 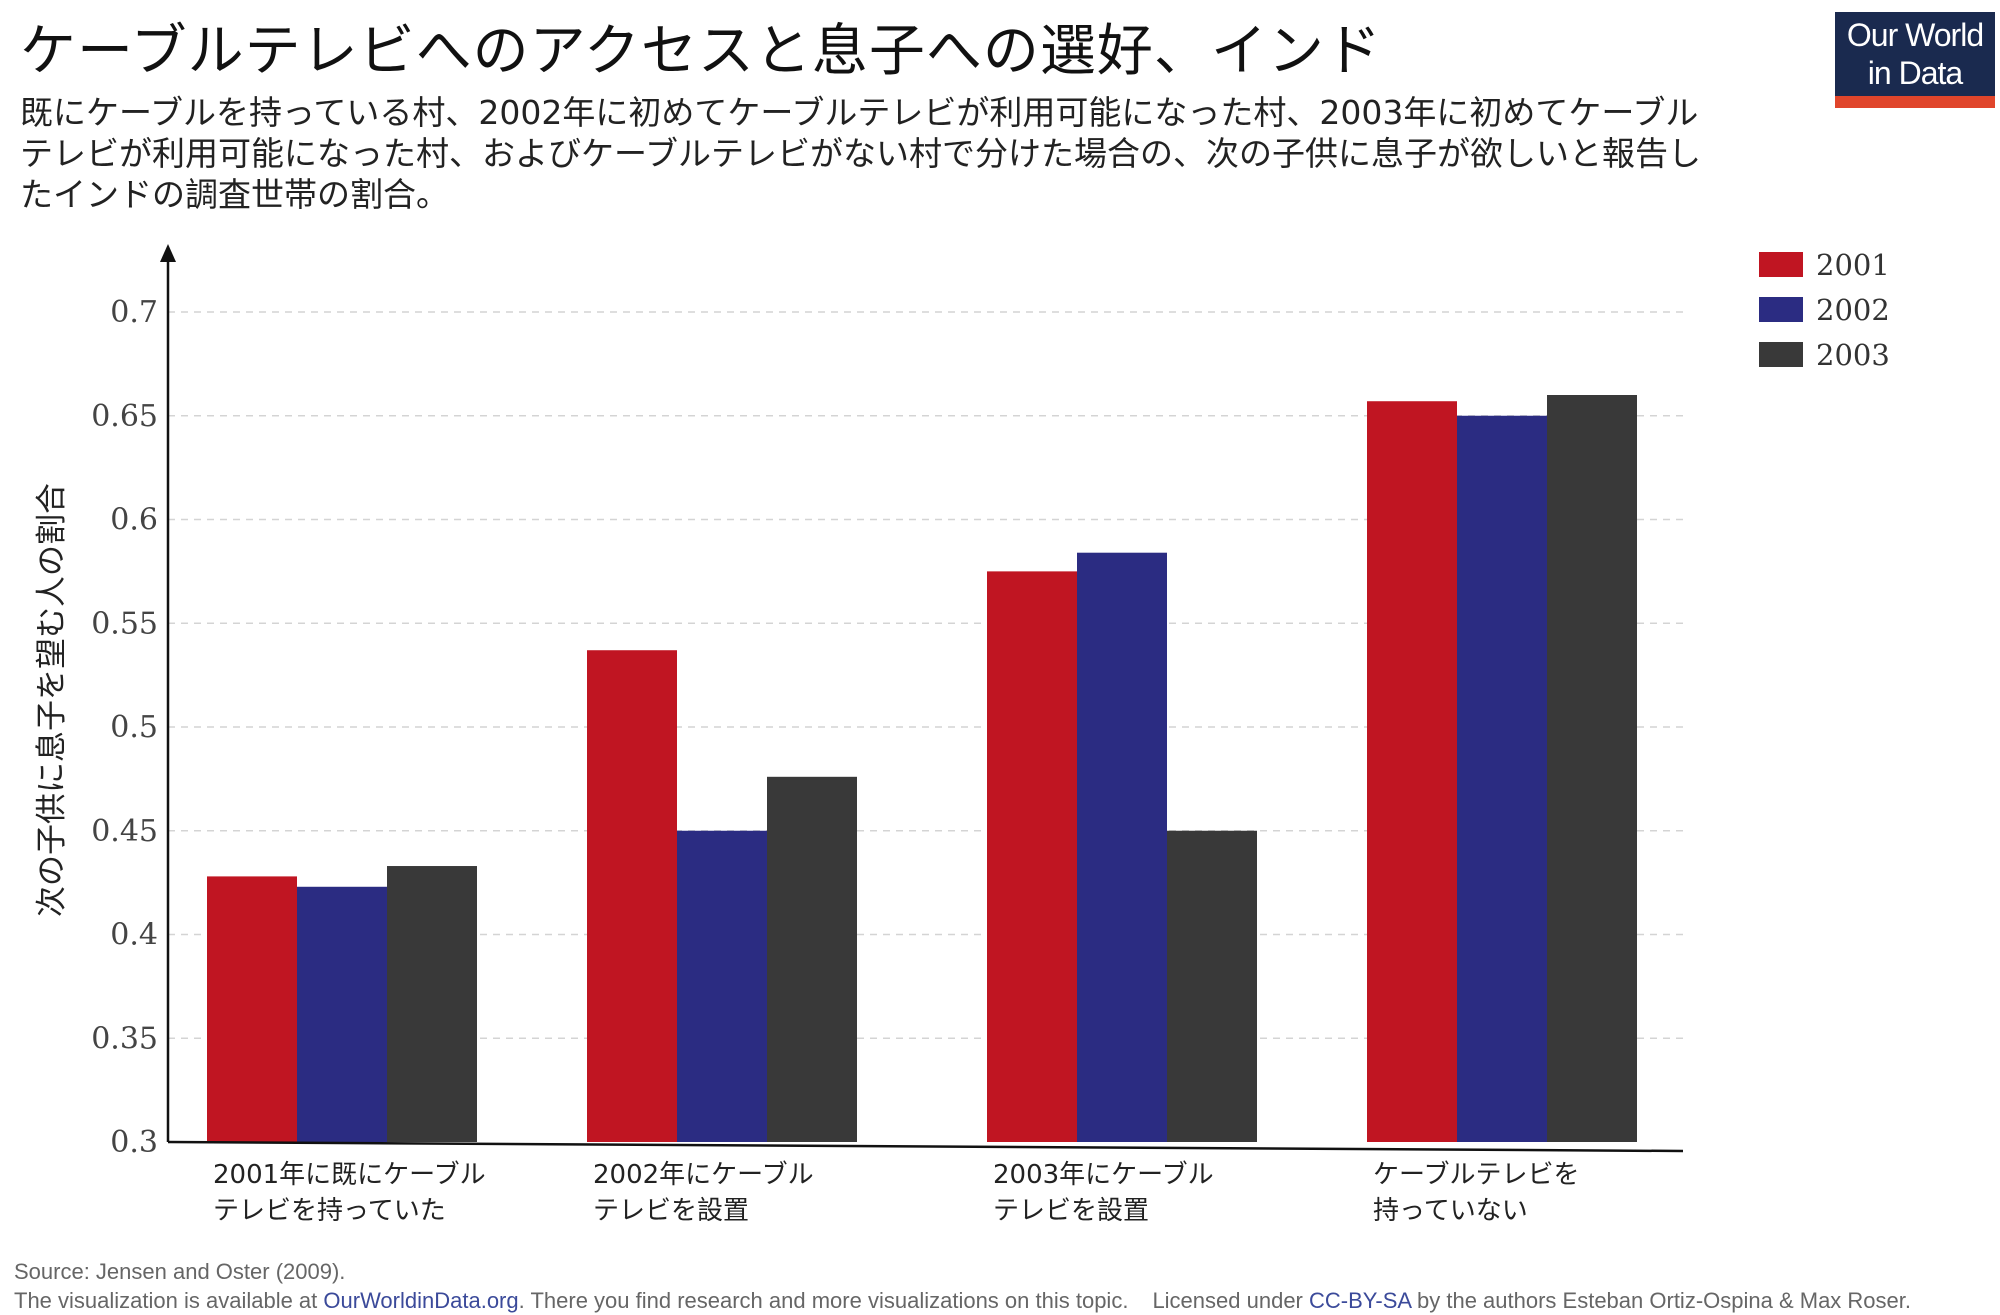 What do you see at coordinates (124, 831) in the screenshot?
I see `y-tick-label: 0.45` at bounding box center [124, 831].